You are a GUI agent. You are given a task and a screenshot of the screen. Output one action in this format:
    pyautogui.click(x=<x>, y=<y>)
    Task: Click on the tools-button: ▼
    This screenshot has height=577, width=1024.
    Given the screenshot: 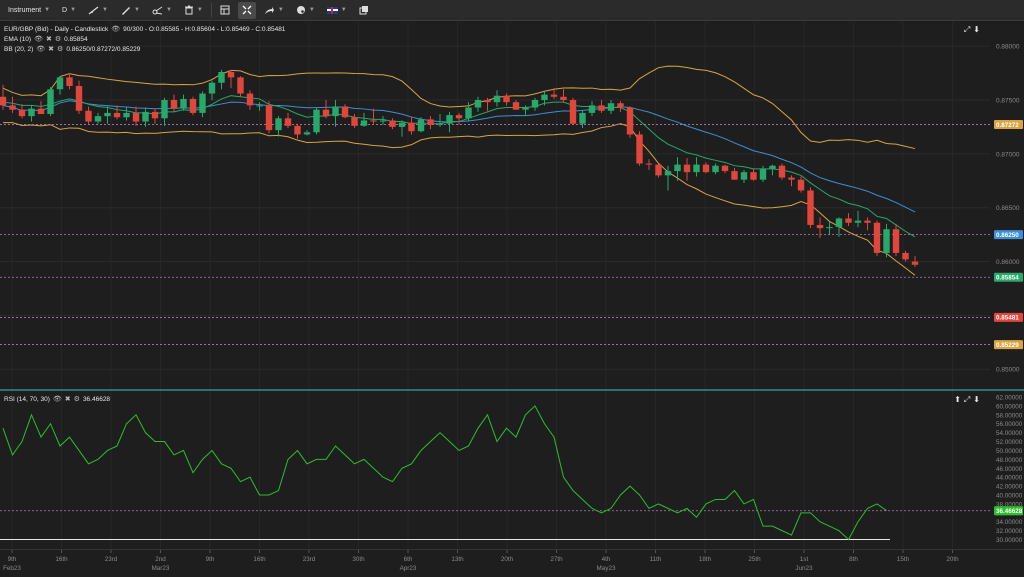 What is the action you would take?
    pyautogui.click(x=162, y=10)
    